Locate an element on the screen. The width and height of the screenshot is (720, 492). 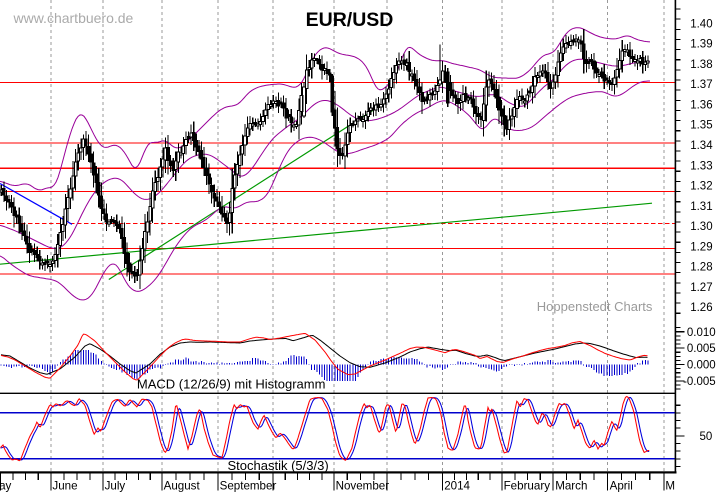
svg-text: 1.29 is located at coordinates (701, 247).